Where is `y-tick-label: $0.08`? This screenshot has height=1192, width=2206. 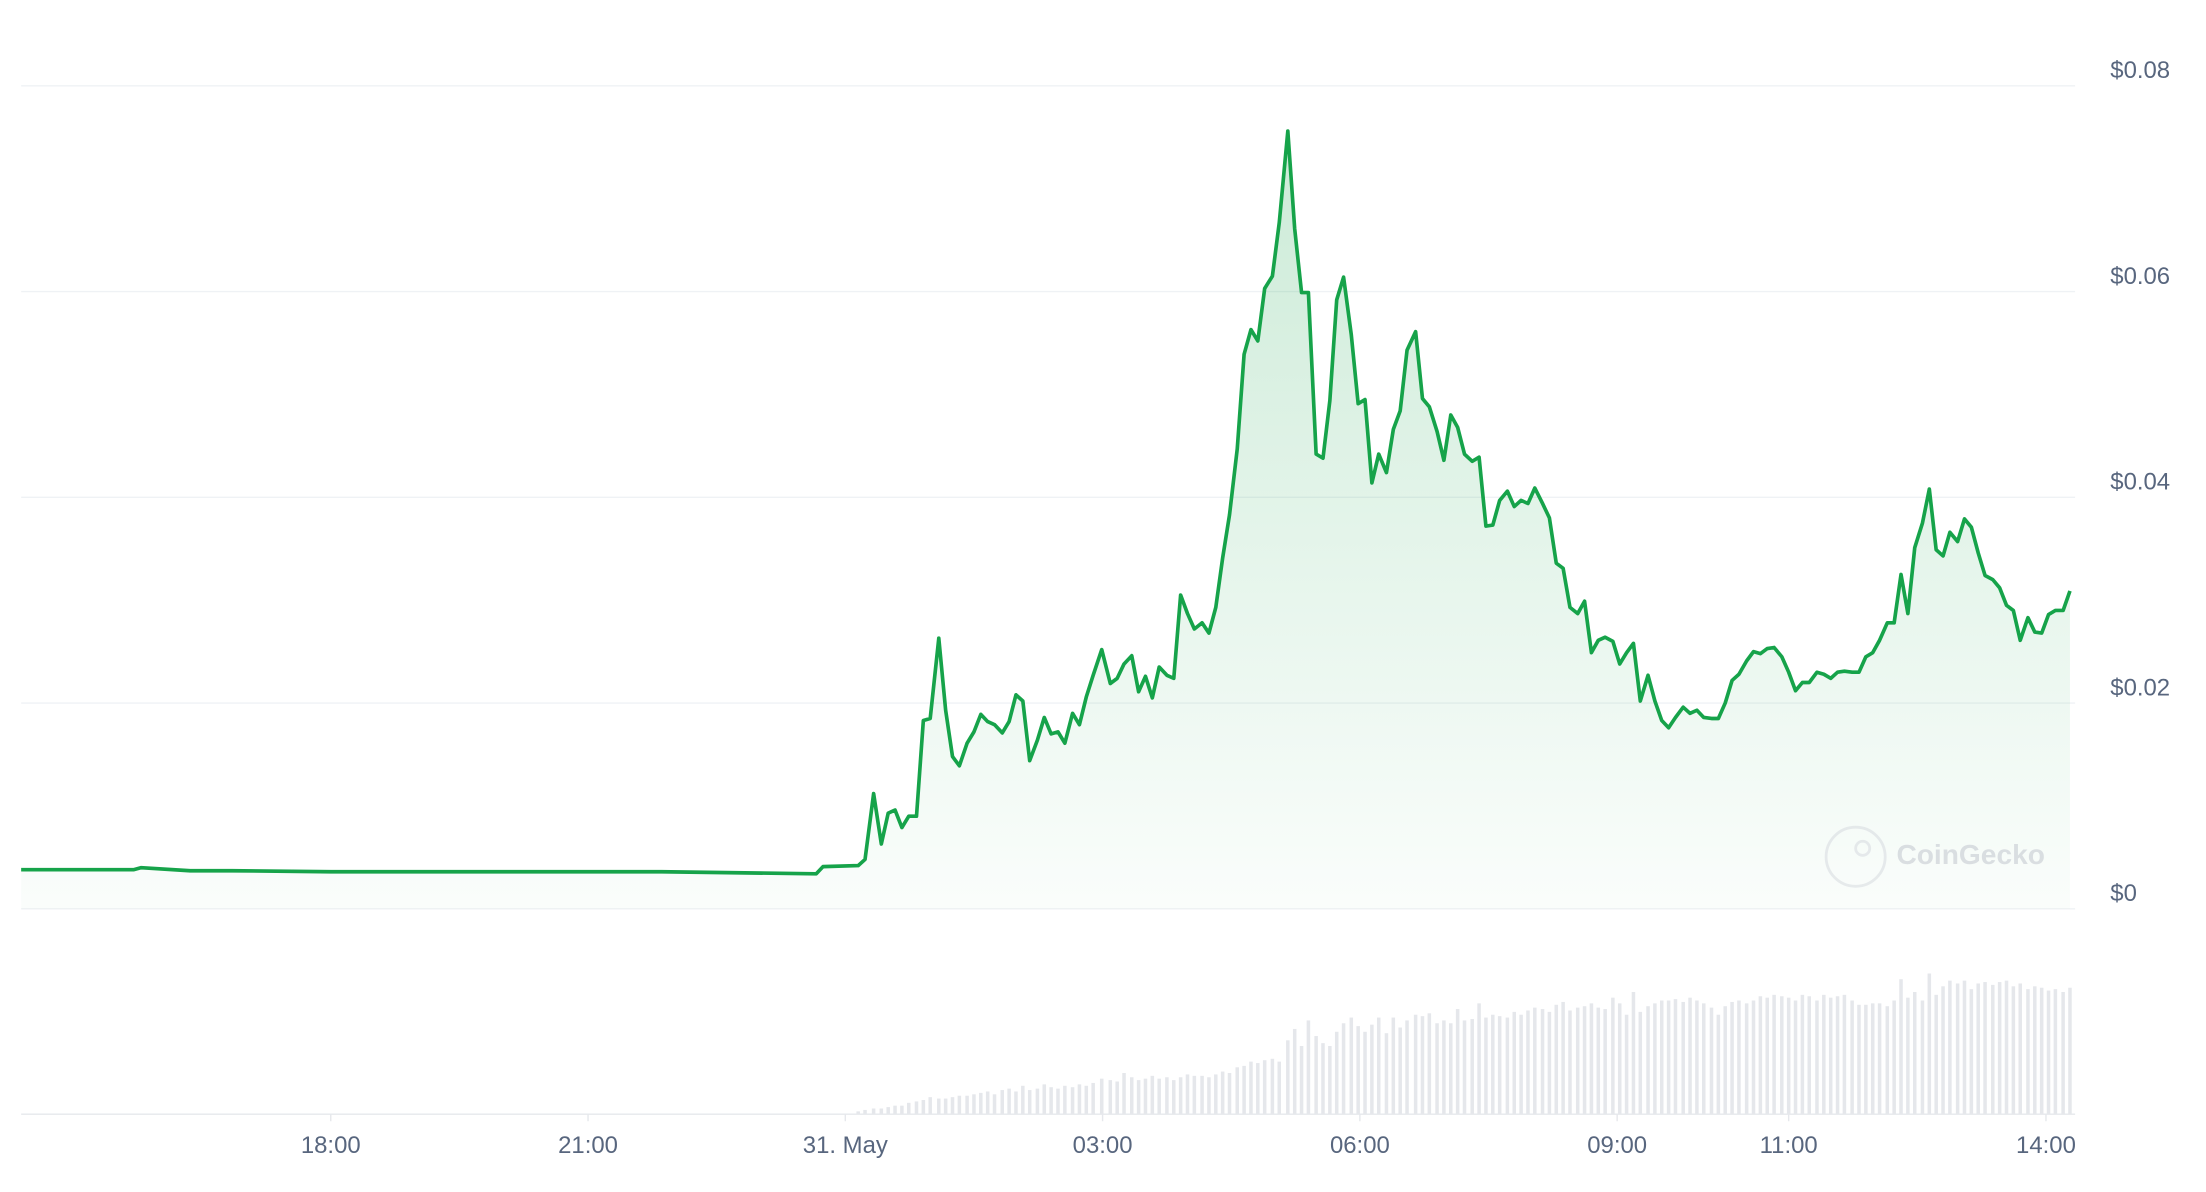
y-tick-label: $0.08 is located at coordinates (2140, 70).